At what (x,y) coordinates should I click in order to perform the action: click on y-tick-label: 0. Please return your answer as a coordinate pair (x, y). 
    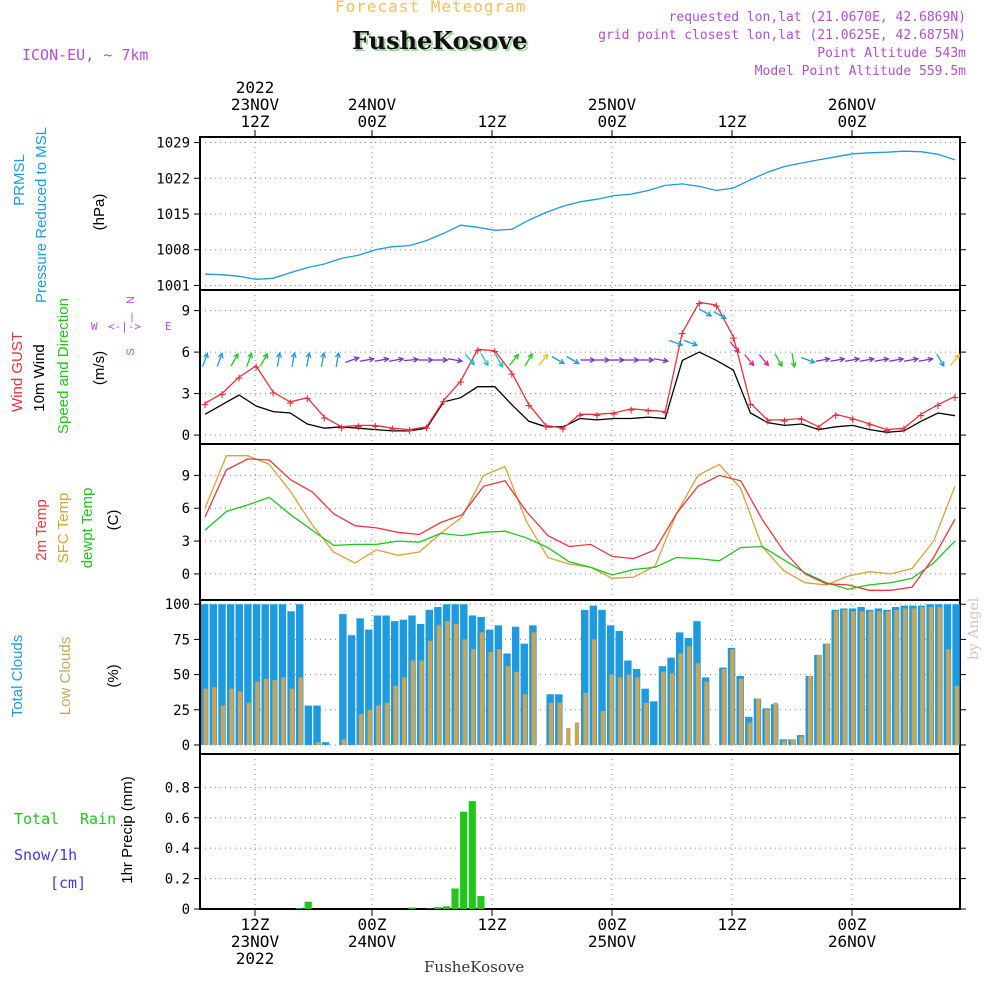
    Looking at the image, I should click on (186, 746).